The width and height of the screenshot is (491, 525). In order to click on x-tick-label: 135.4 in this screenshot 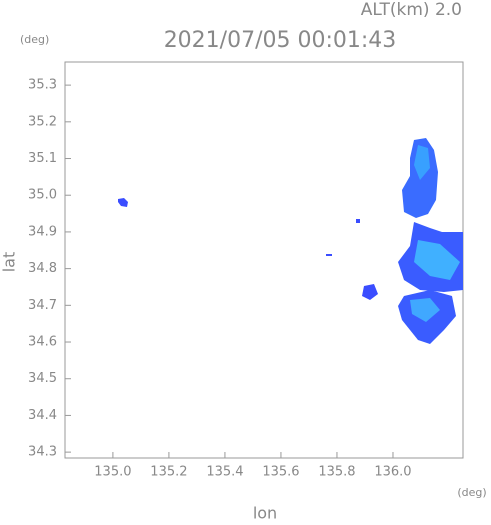, I will do `click(224, 472)`.